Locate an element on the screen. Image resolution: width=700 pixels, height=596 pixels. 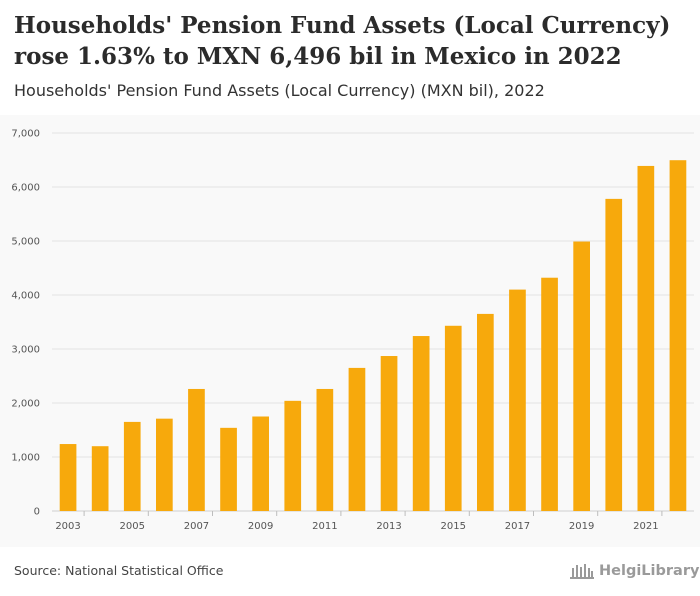
x-tick-label: 2017 is located at coordinates (517, 526).